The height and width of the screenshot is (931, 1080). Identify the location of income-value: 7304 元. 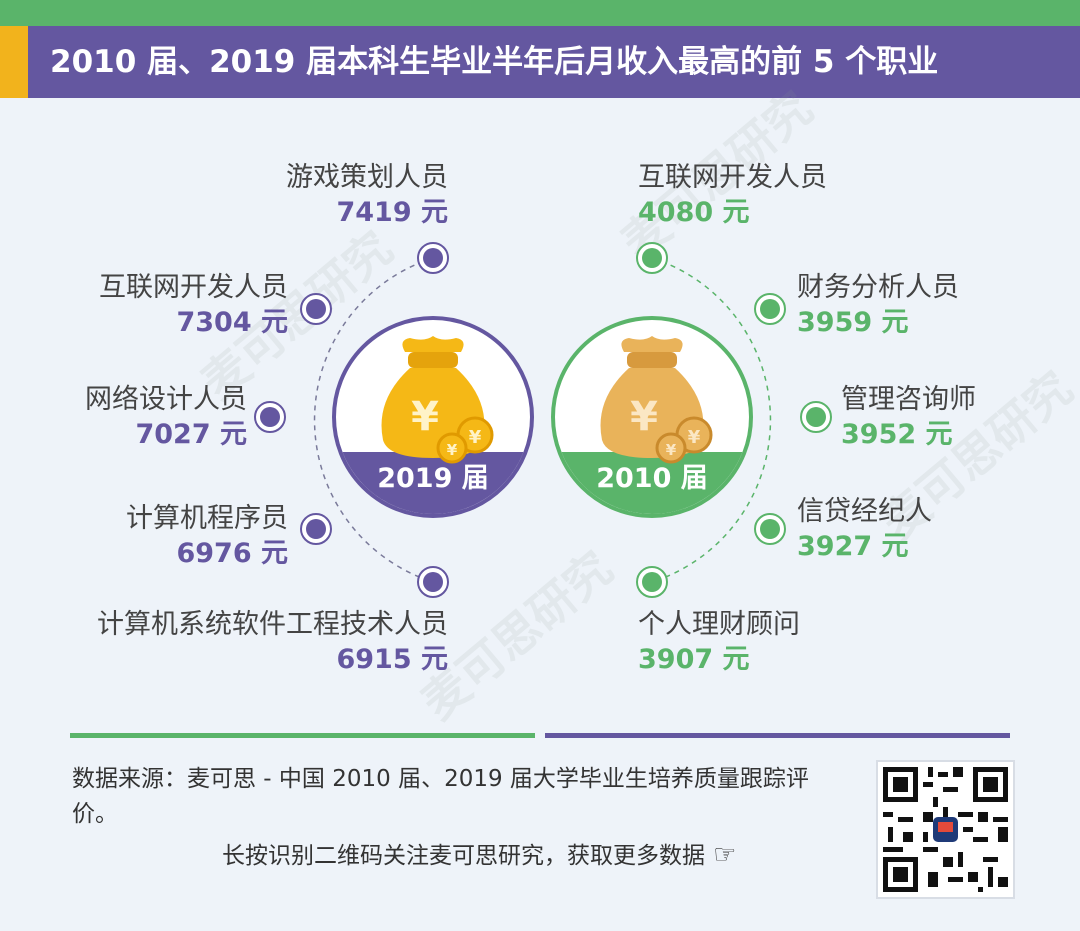
(232, 322).